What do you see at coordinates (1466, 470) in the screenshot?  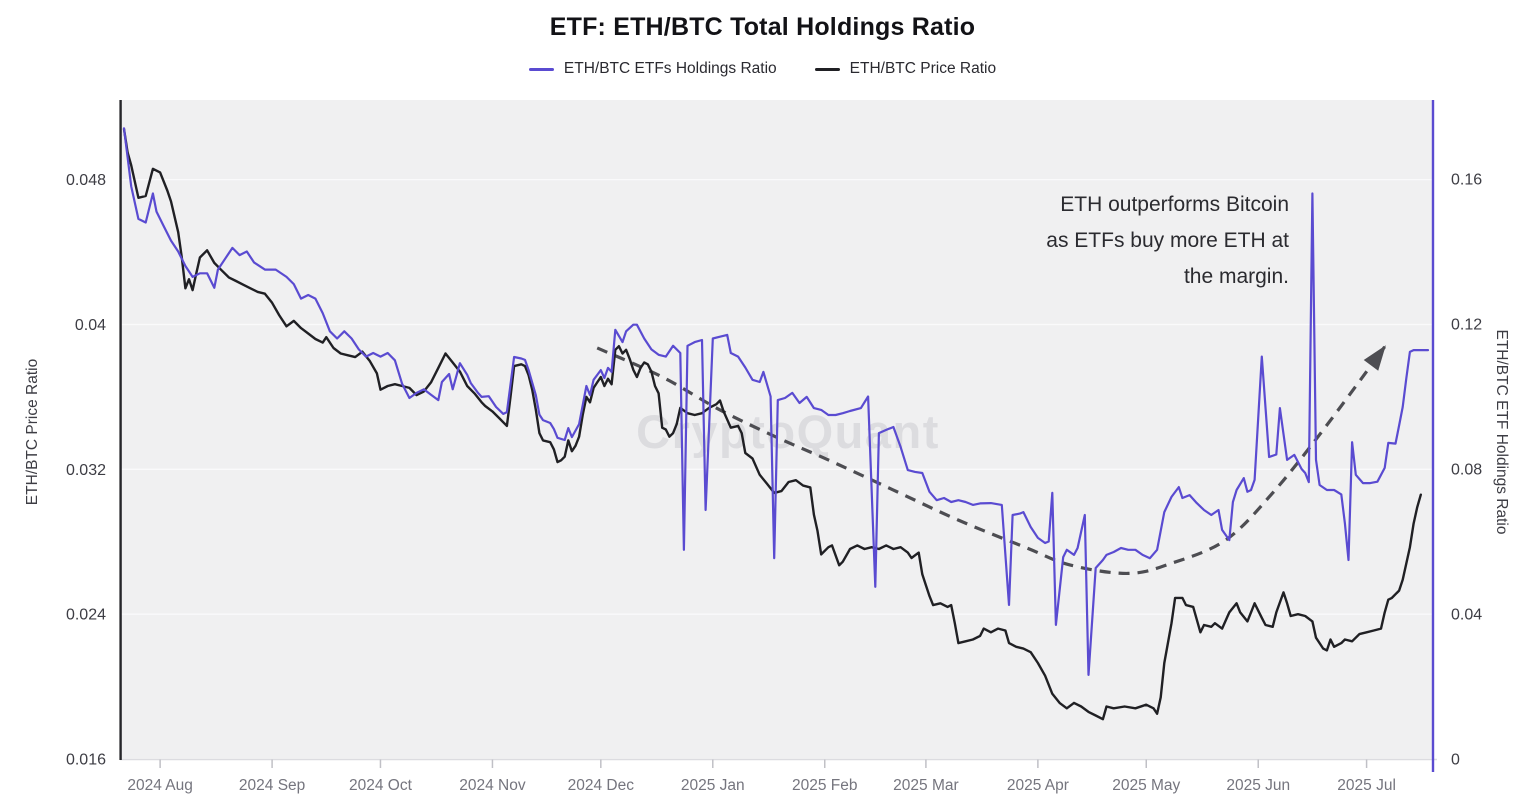 I see `right-axis-tick-label: 0.08` at bounding box center [1466, 470].